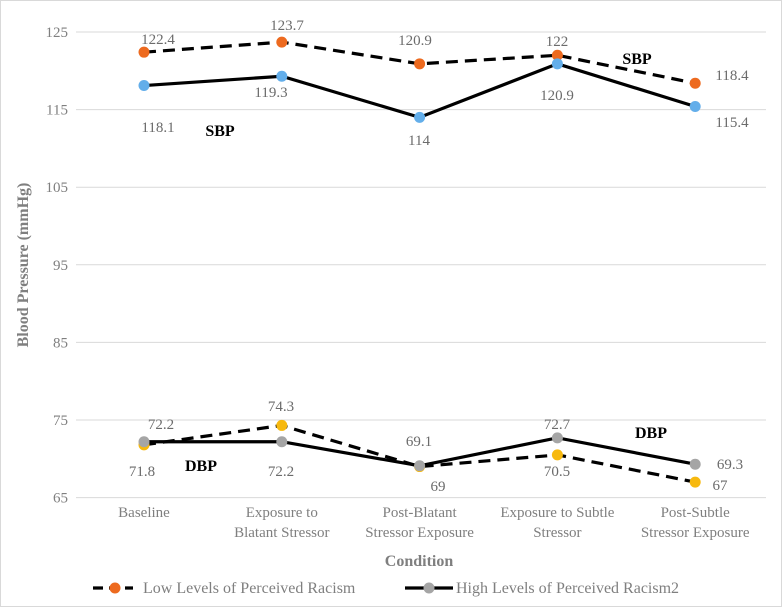  I want to click on x-tick-label: Post-Blatant, so click(420, 513).